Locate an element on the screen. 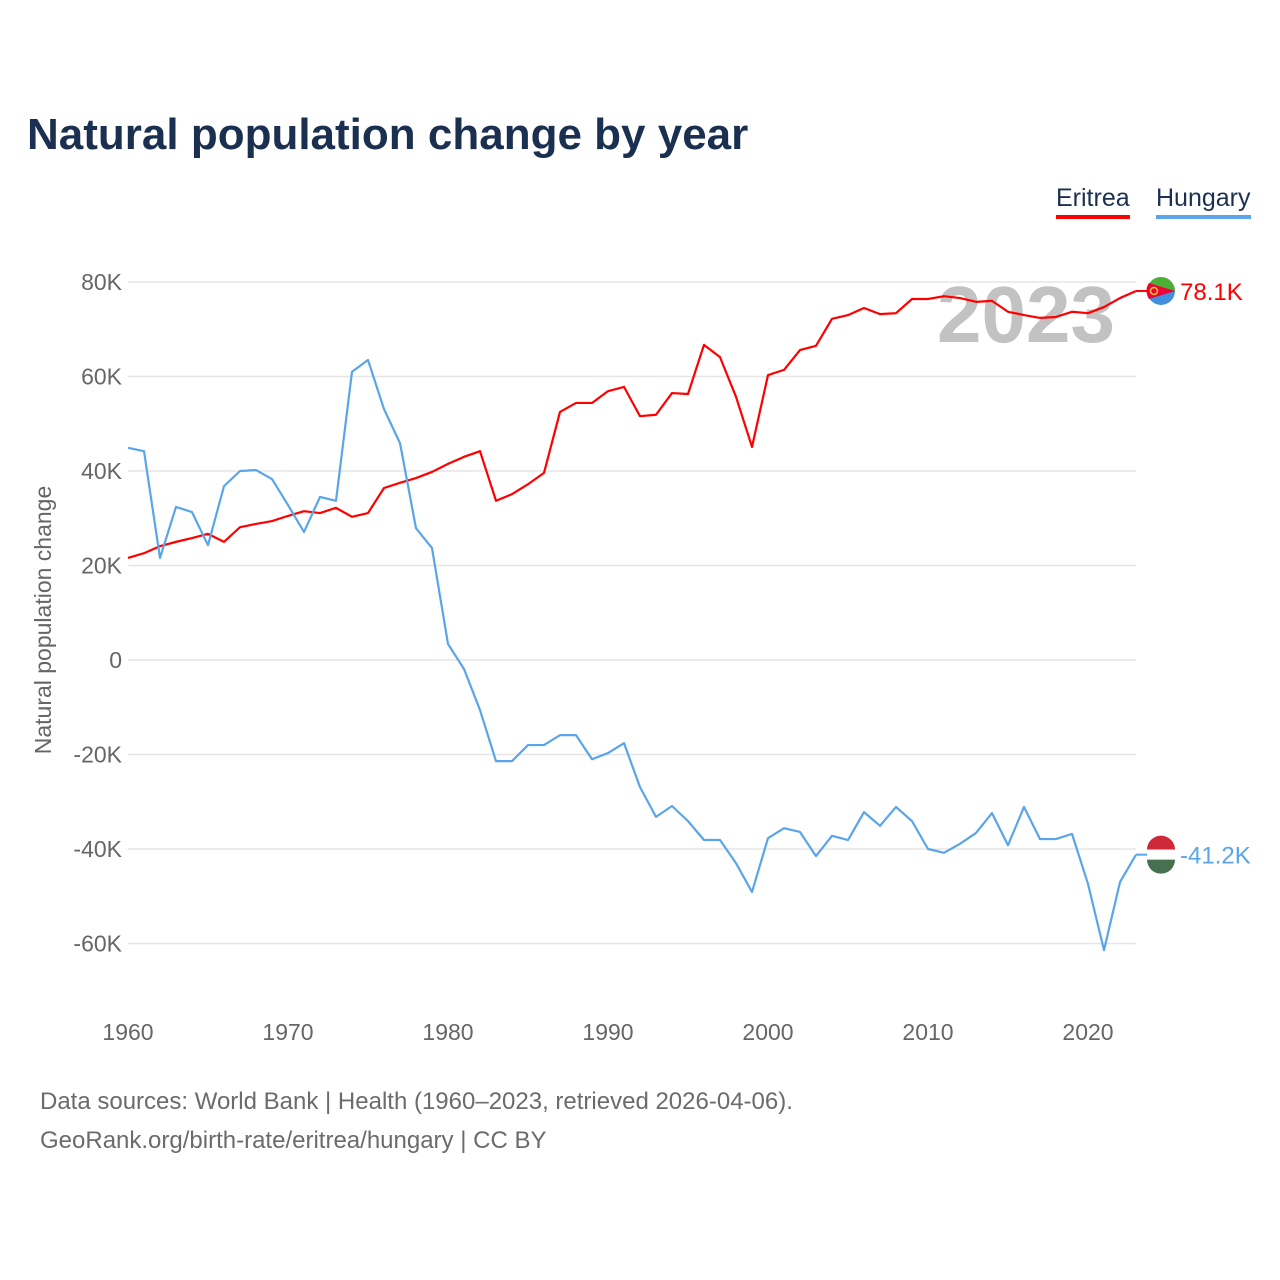  y-tick-label: -60K is located at coordinates (97, 944).